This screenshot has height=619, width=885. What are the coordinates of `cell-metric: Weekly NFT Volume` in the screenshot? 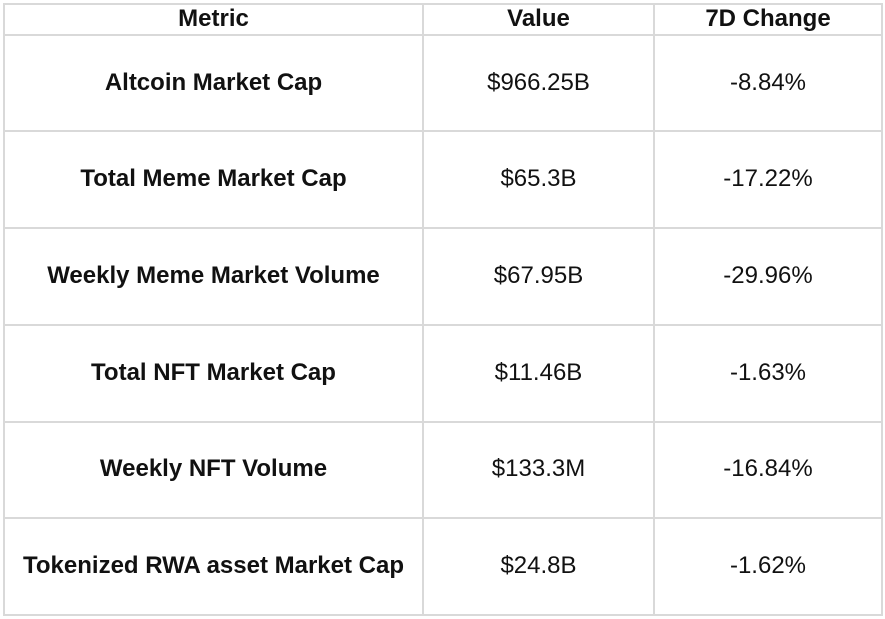 It's located at (213, 470).